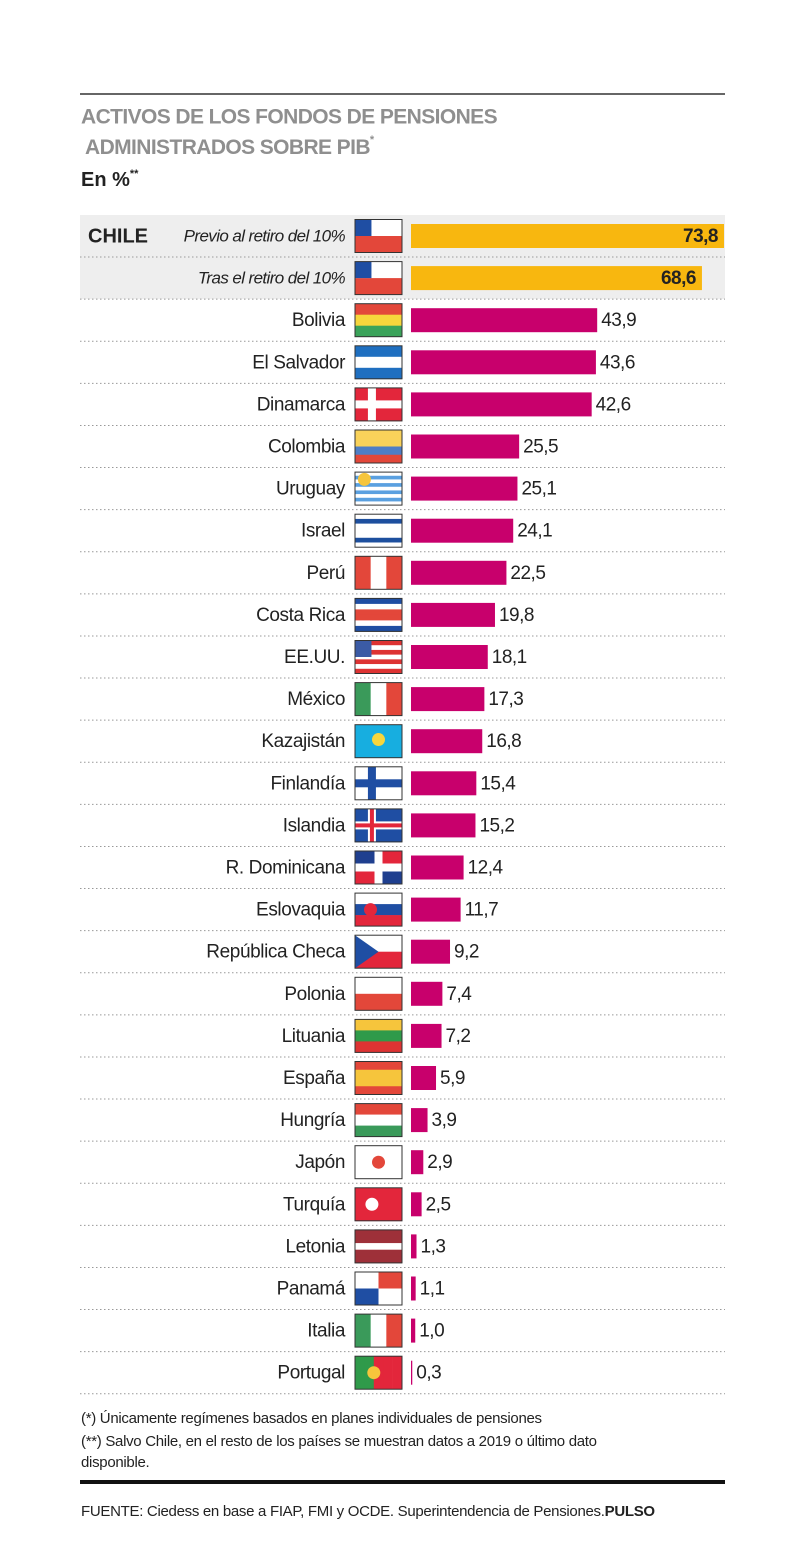 Image resolution: width=800 pixels, height=1566 pixels. What do you see at coordinates (527, 573) in the screenshot?
I see `value-label: 22,5` at bounding box center [527, 573].